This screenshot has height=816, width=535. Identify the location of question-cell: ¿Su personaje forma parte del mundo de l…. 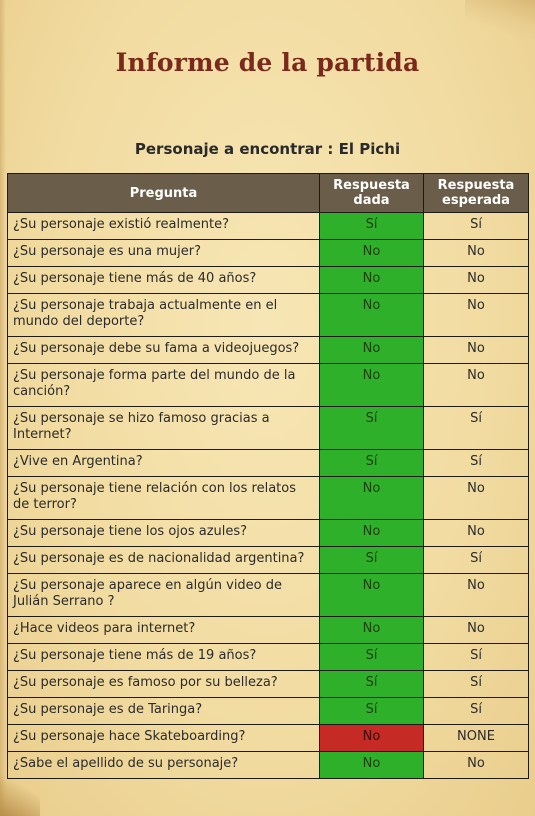
(163, 385).